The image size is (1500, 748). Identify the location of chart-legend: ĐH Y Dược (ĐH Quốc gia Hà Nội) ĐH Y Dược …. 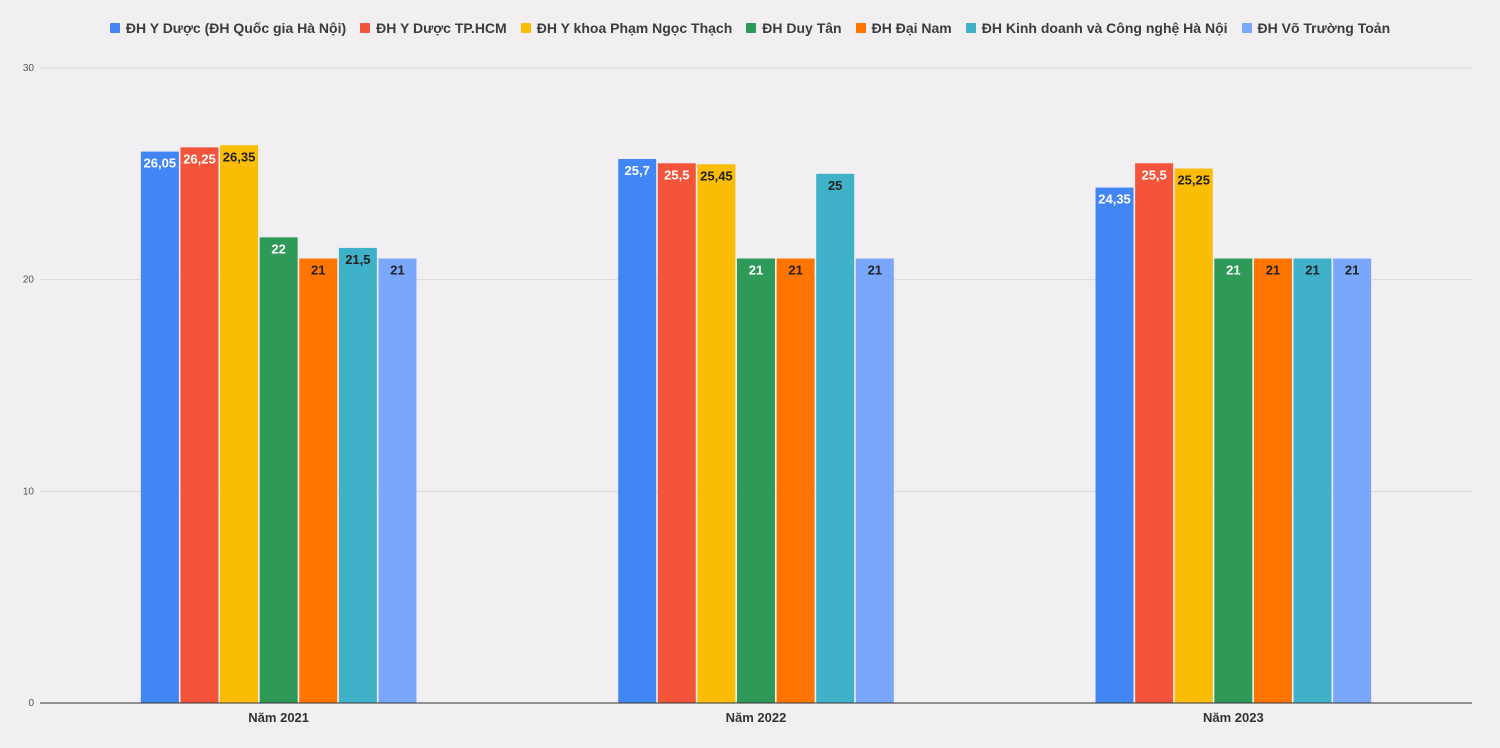
(750, 28).